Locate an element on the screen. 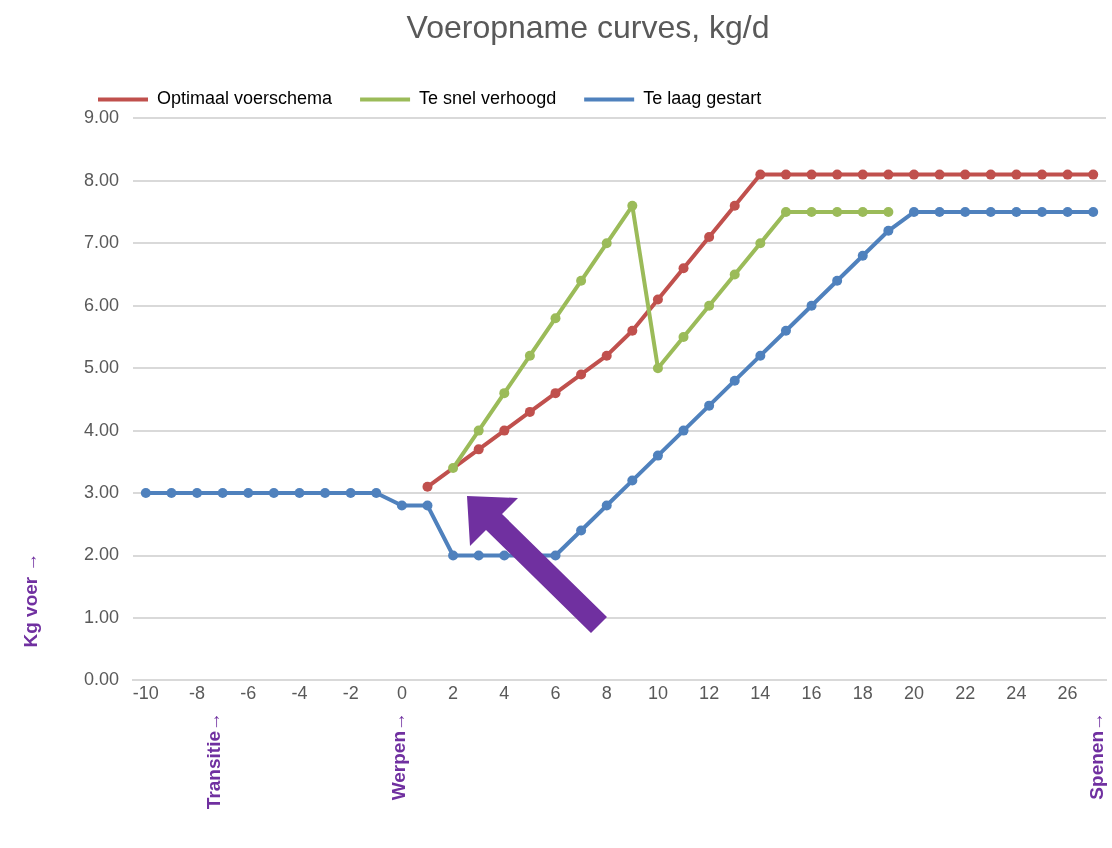  text: Werpen→ is located at coordinates (399, 756).